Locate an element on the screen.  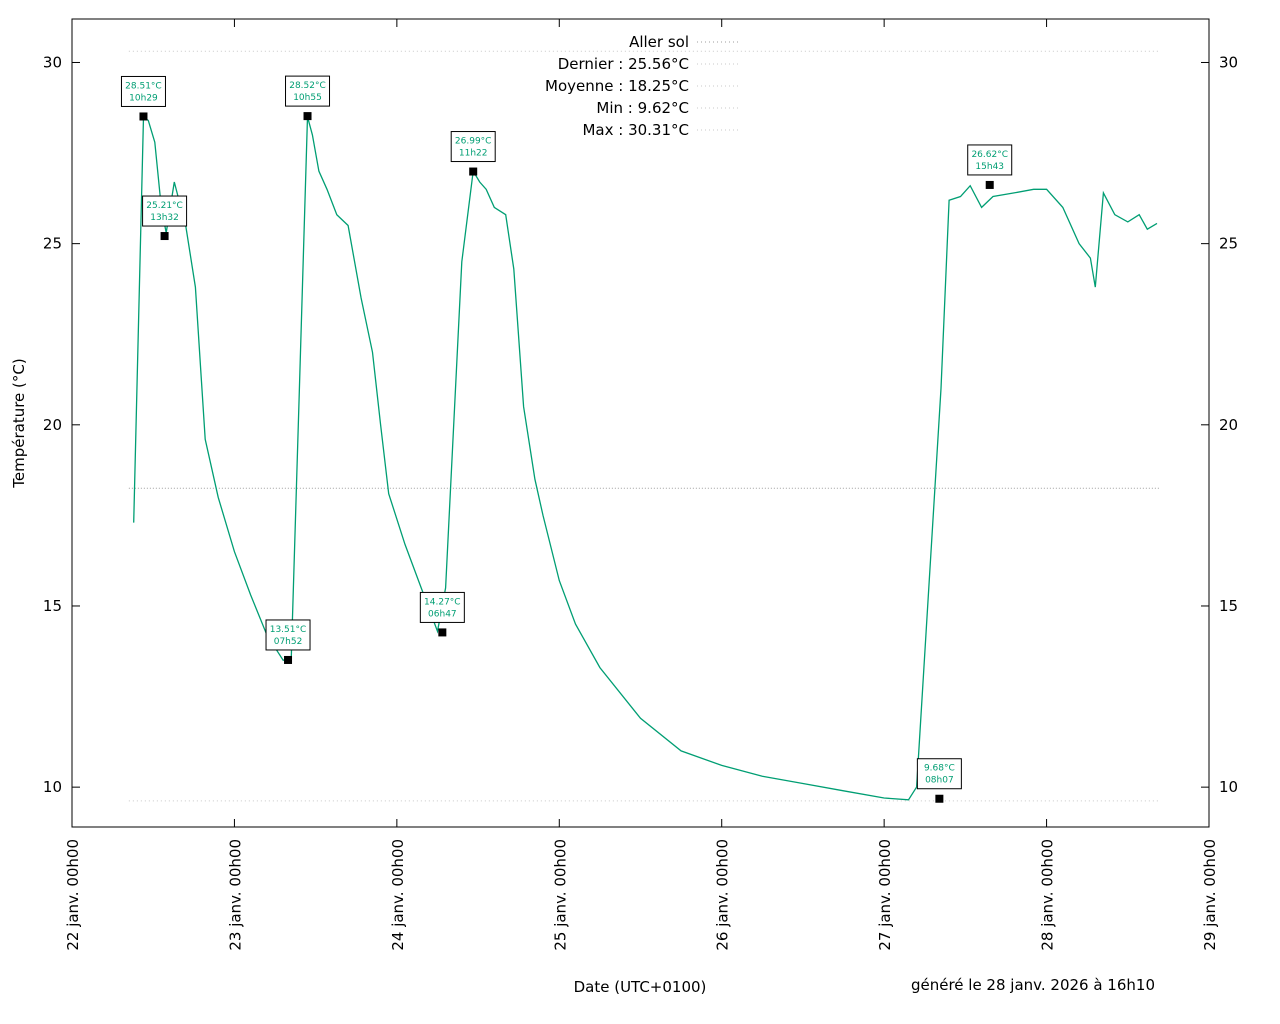
annotation: 13.51°C 07h52 is located at coordinates (288, 641).